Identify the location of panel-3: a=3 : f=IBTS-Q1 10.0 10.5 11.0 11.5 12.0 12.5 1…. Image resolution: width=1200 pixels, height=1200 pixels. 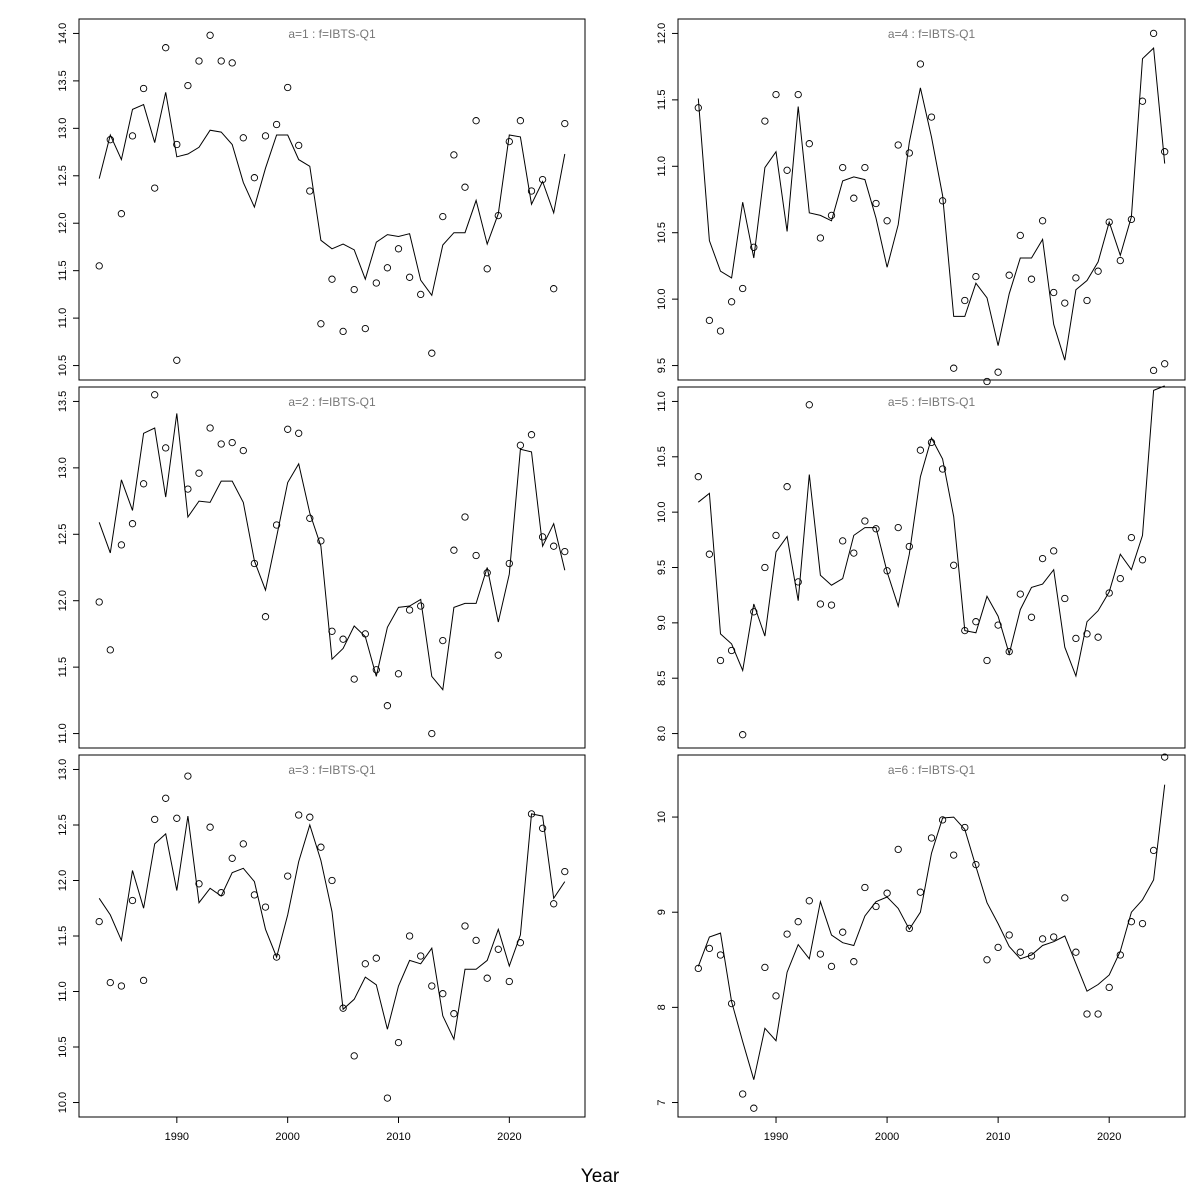
(321, 948).